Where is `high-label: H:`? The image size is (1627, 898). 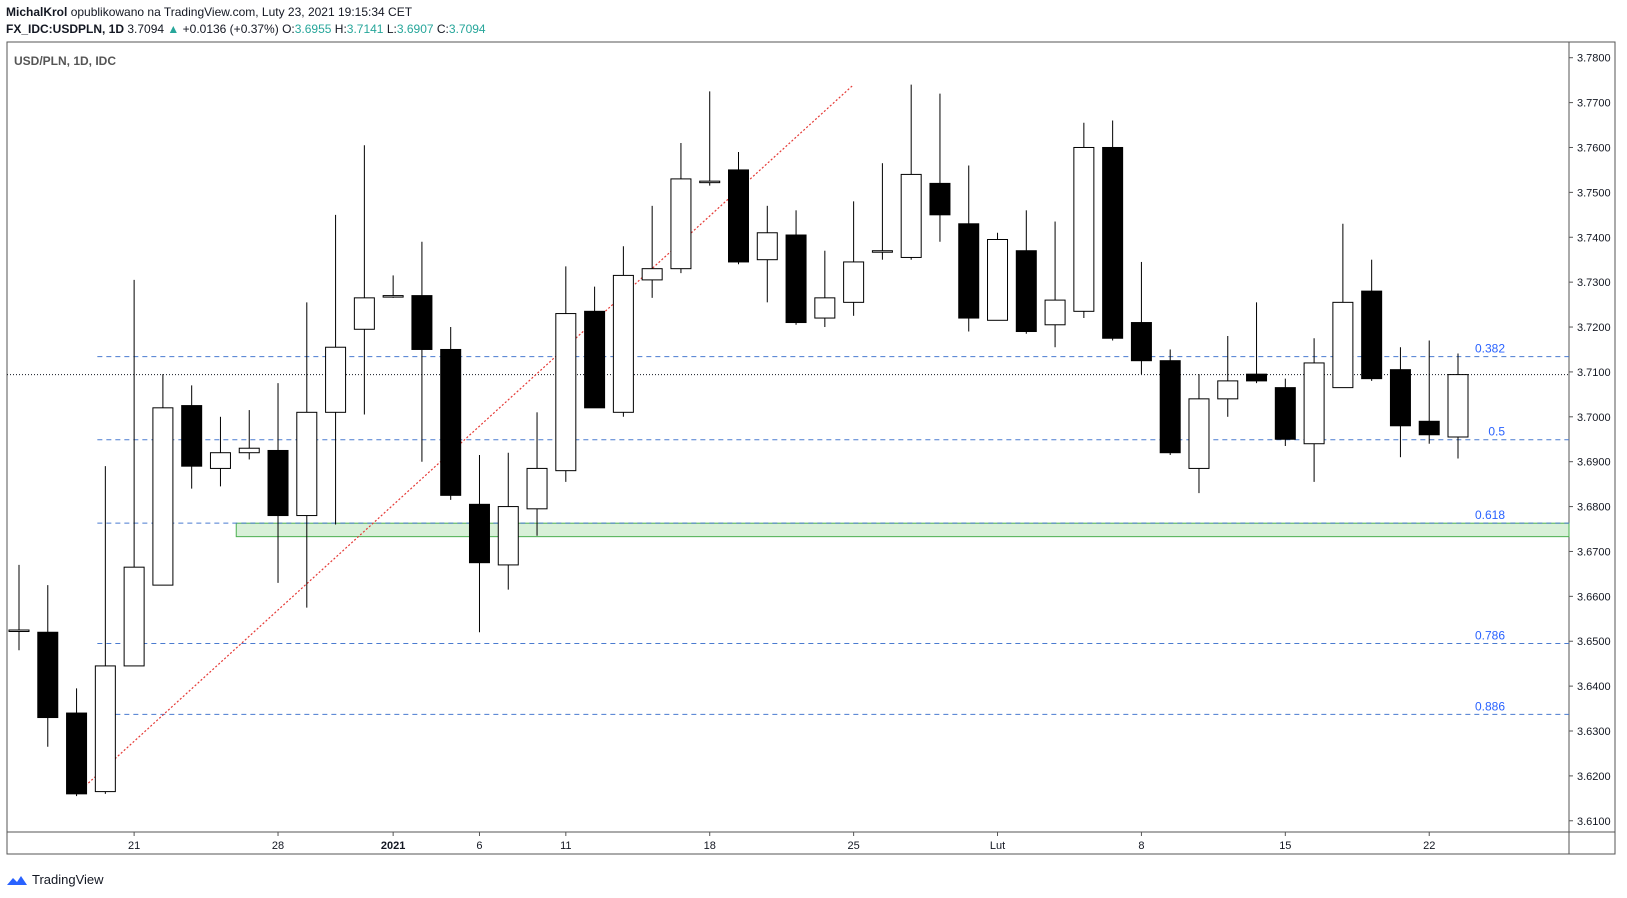
high-label: H: is located at coordinates (340, 29).